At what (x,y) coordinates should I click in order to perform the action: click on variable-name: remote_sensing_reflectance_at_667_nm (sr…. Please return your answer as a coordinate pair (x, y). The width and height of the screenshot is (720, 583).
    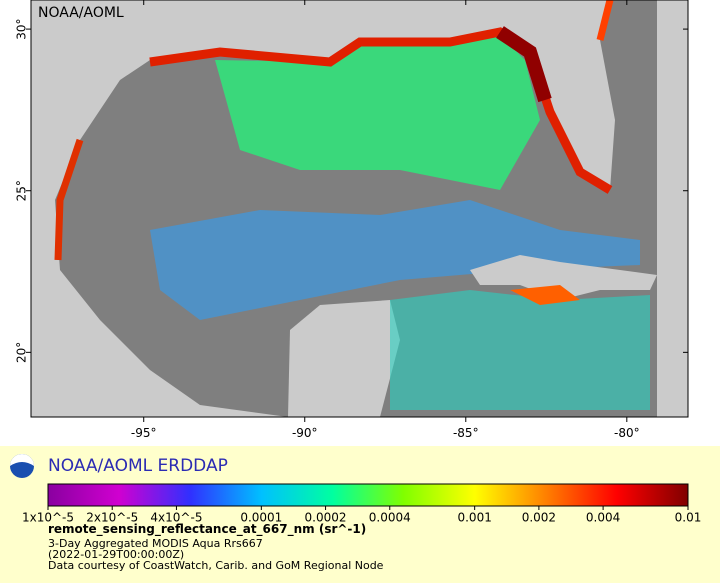
    Looking at the image, I should click on (207, 529).